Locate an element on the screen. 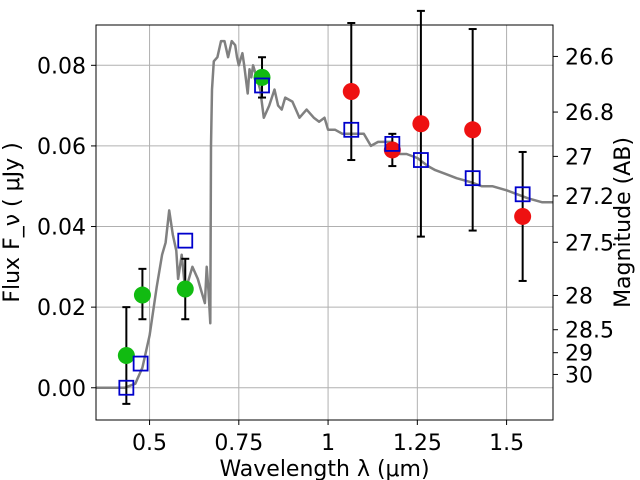 The height and width of the screenshot is (480, 640). y-axis-ticks: 0.00 0.02 0.04 0.06 0.08 is located at coordinates (66, 228).